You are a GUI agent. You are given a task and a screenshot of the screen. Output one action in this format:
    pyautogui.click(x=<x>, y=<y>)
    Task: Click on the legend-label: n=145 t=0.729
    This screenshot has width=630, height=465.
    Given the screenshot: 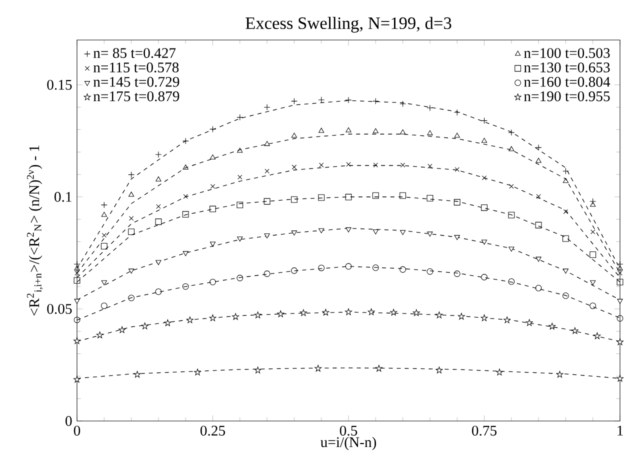 What is the action you would take?
    pyautogui.click(x=136, y=81)
    